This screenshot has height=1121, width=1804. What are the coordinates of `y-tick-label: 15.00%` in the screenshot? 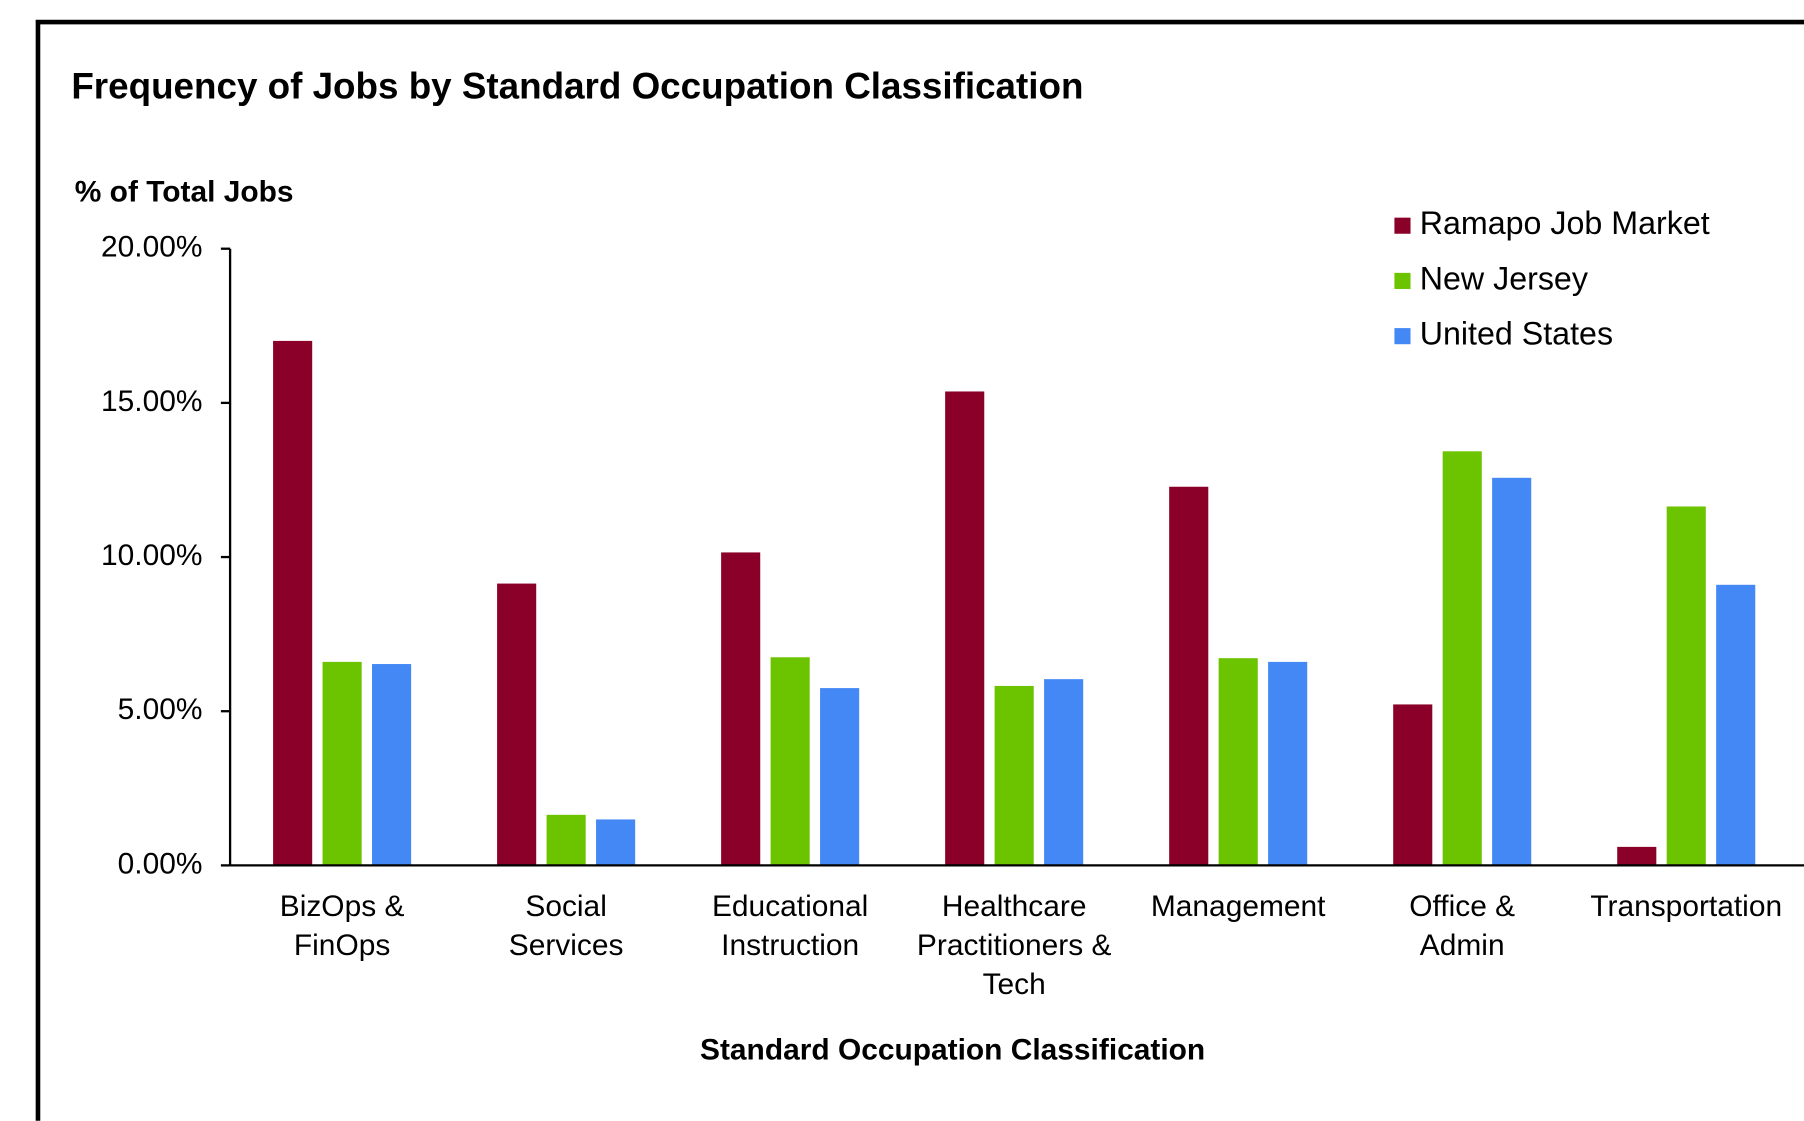 It's located at (151, 401).